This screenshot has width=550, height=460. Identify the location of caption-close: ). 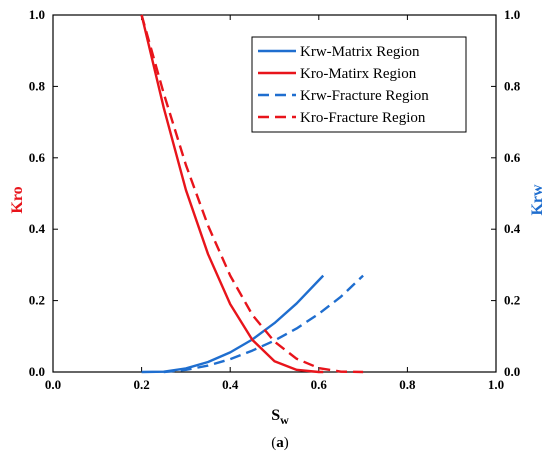
(286, 443).